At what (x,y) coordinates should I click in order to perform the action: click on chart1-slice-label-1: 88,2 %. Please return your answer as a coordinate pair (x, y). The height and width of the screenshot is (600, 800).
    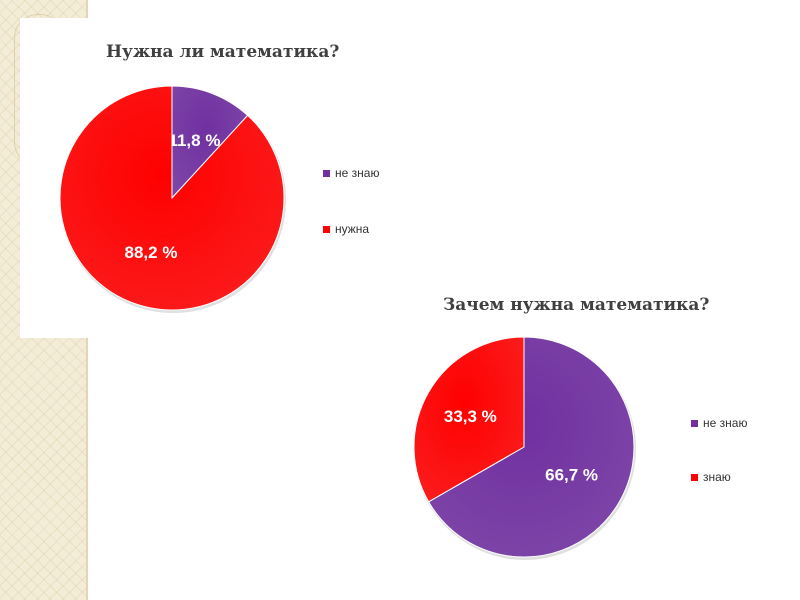
    Looking at the image, I should click on (151, 252).